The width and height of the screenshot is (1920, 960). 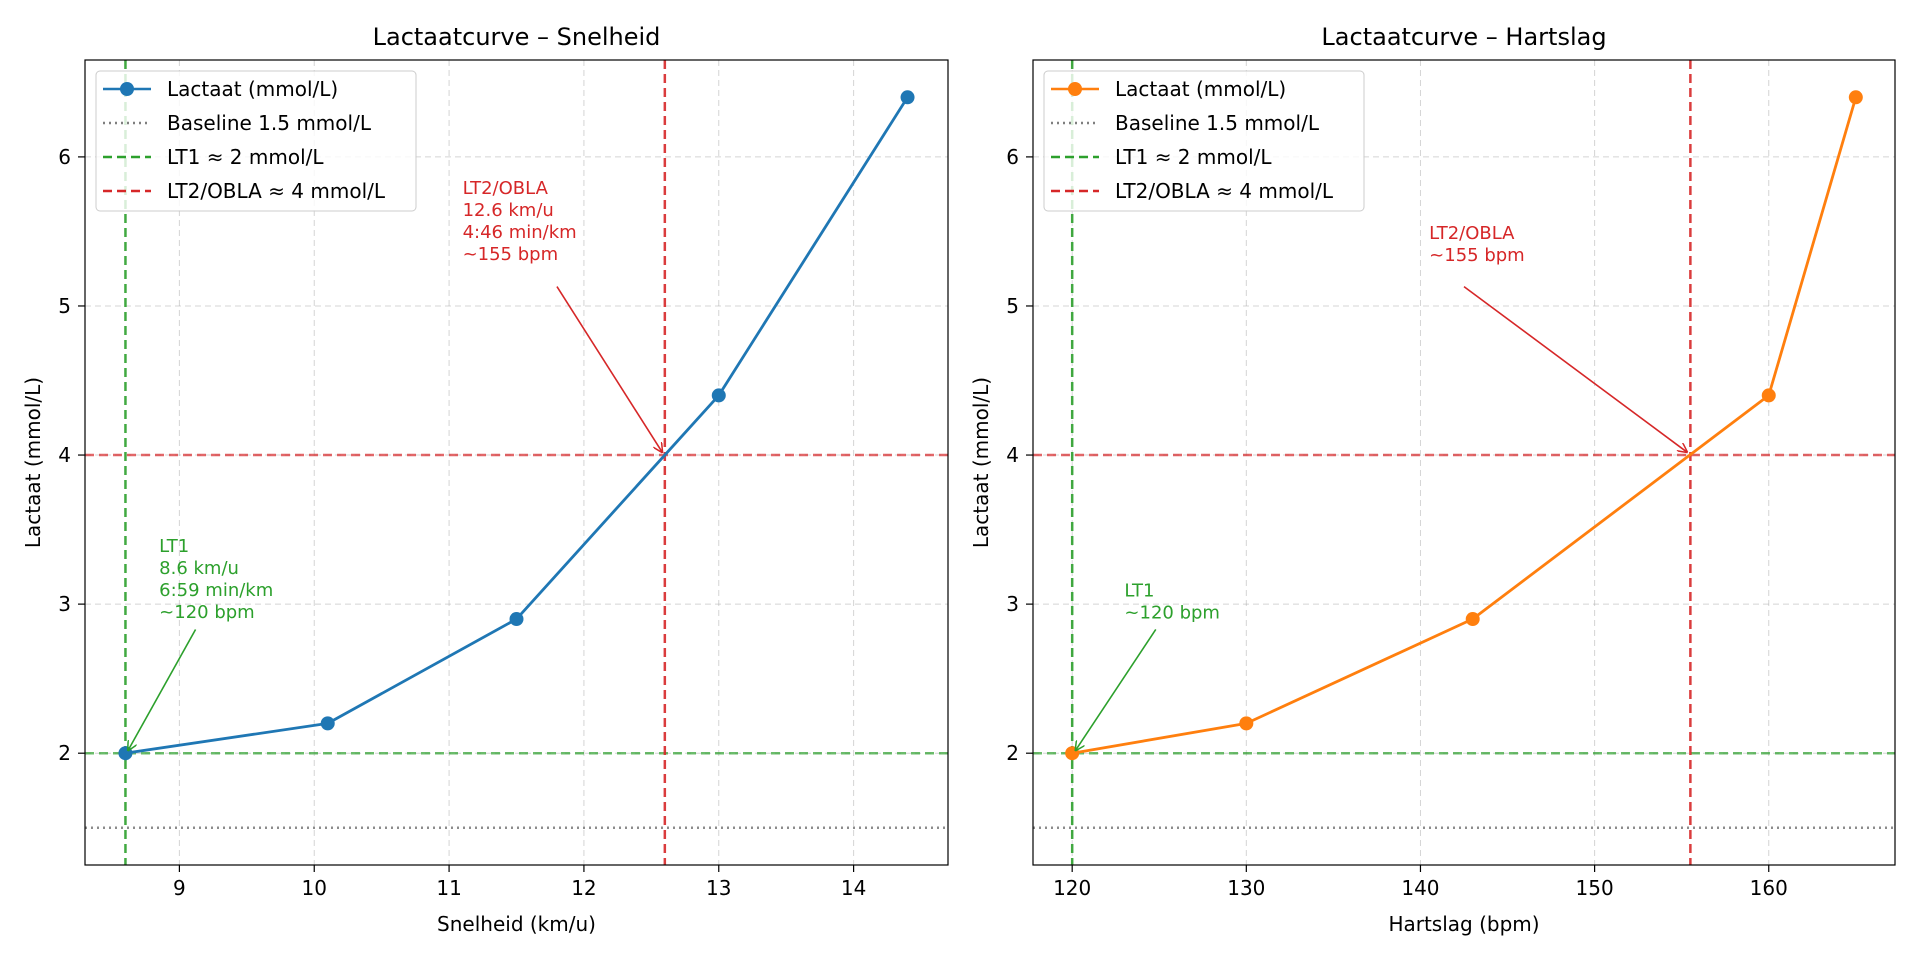 I want to click on chart-title: Lactaatcurve – Hartslag, so click(x=1463, y=37).